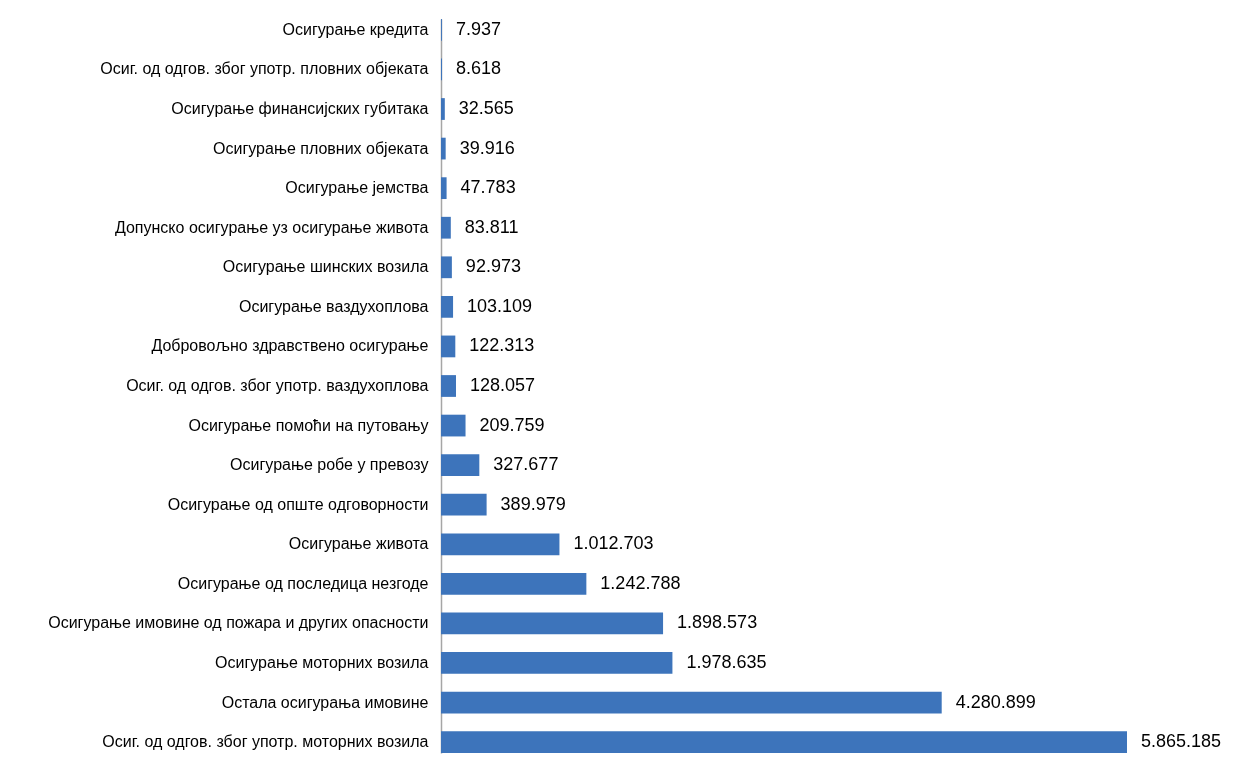 The width and height of the screenshot is (1237, 758). I want to click on data-label: 1.242.788, so click(640, 582).